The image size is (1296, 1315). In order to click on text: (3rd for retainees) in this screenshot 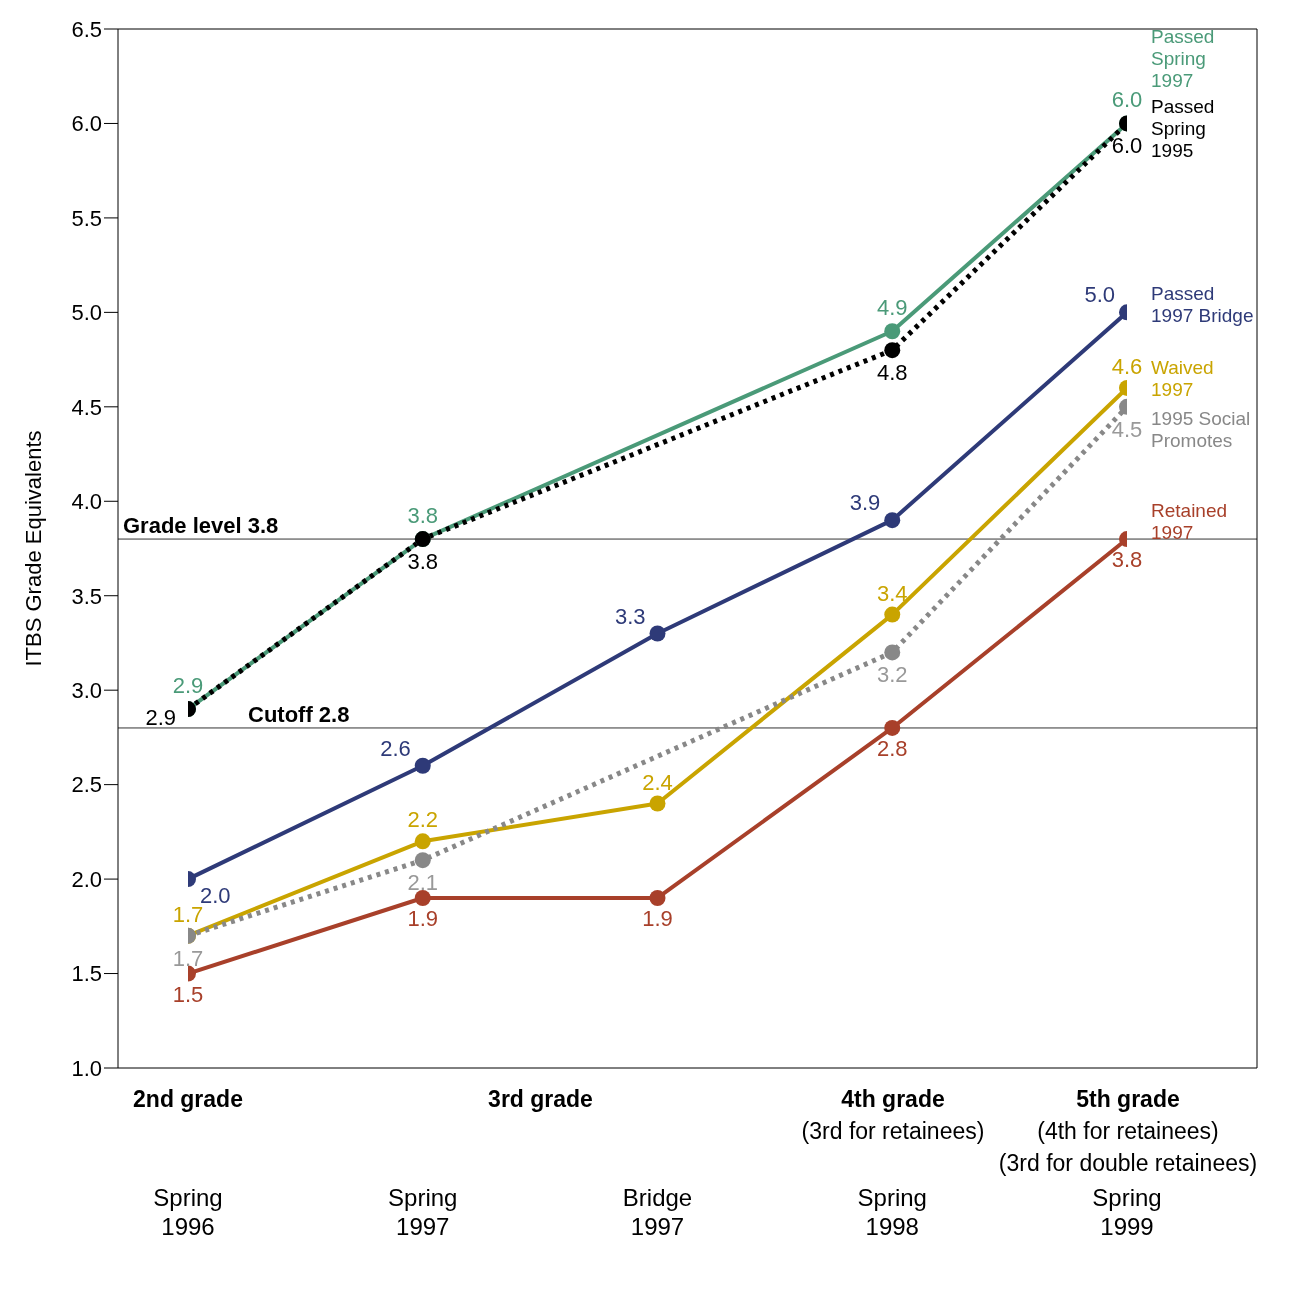, I will do `click(893, 1131)`.